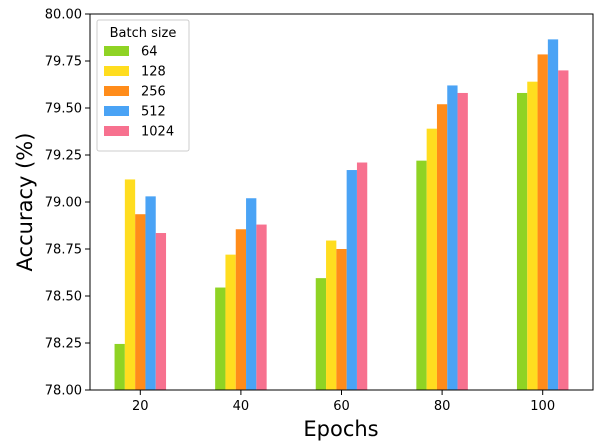  I want to click on x-tick-label: 40, so click(241, 406).